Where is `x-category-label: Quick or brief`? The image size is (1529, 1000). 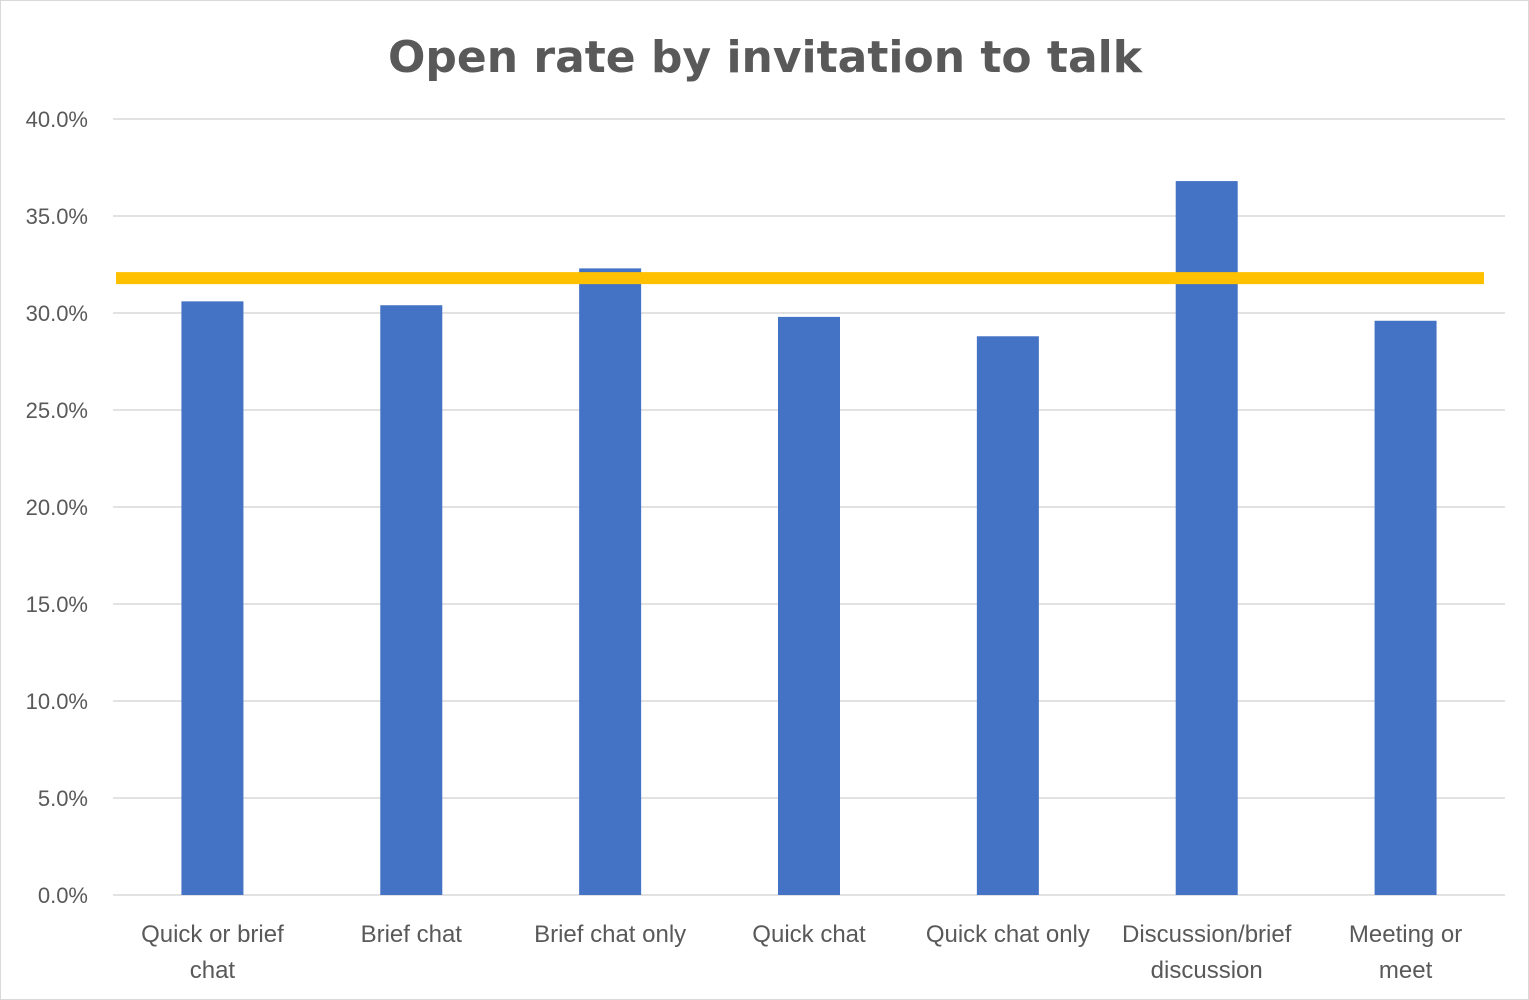 x-category-label: Quick or brief is located at coordinates (212, 934).